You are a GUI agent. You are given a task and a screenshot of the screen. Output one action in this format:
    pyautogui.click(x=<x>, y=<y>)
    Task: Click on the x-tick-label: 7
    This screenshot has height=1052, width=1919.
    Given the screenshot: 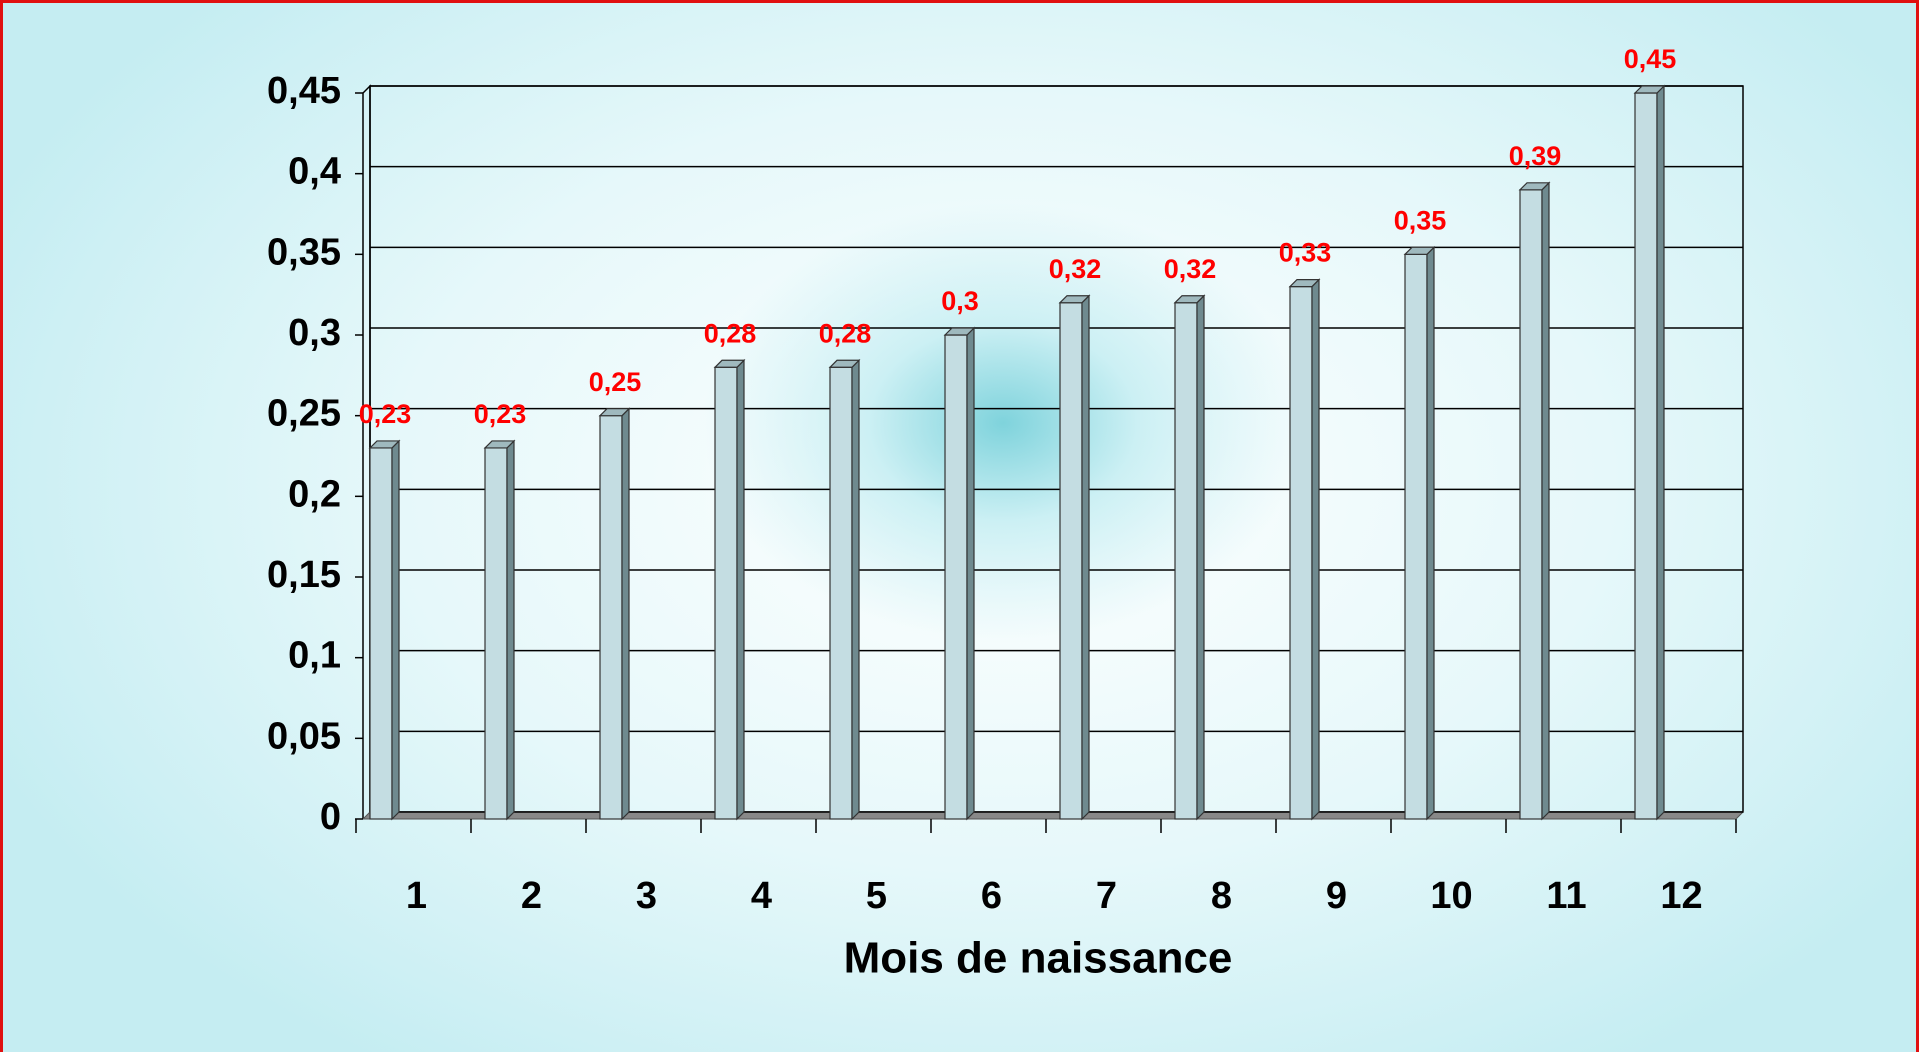 What is the action you would take?
    pyautogui.click(x=1106, y=896)
    